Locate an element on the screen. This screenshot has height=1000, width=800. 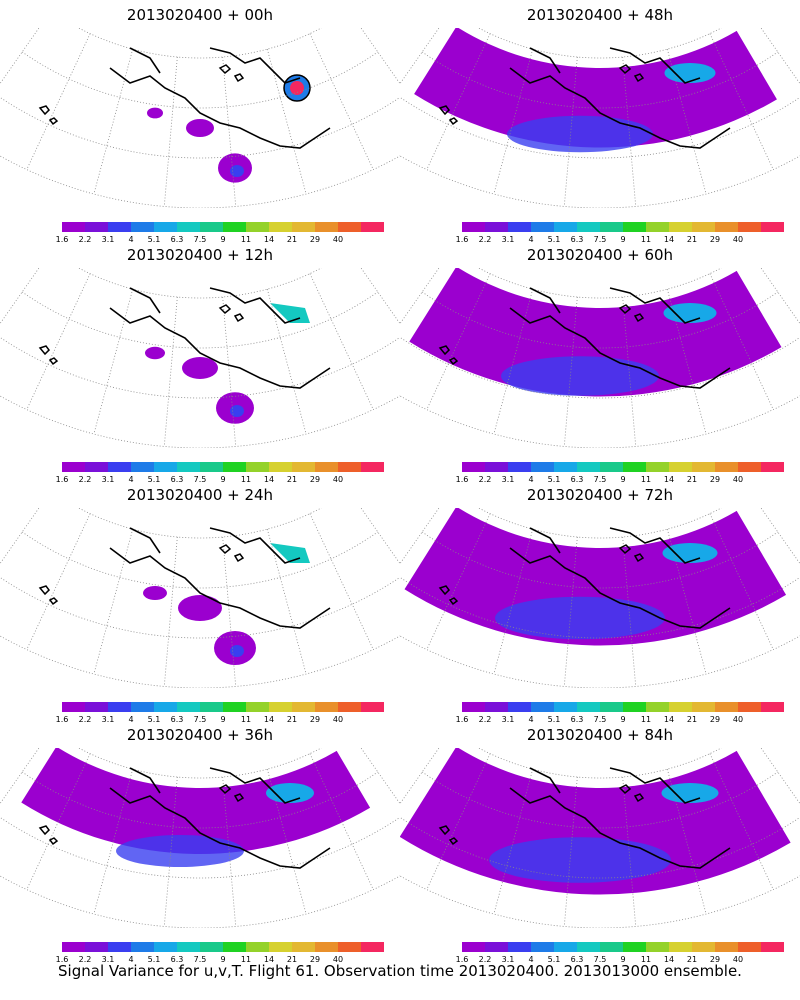
variance-field-high is located at coordinates (580, 860).